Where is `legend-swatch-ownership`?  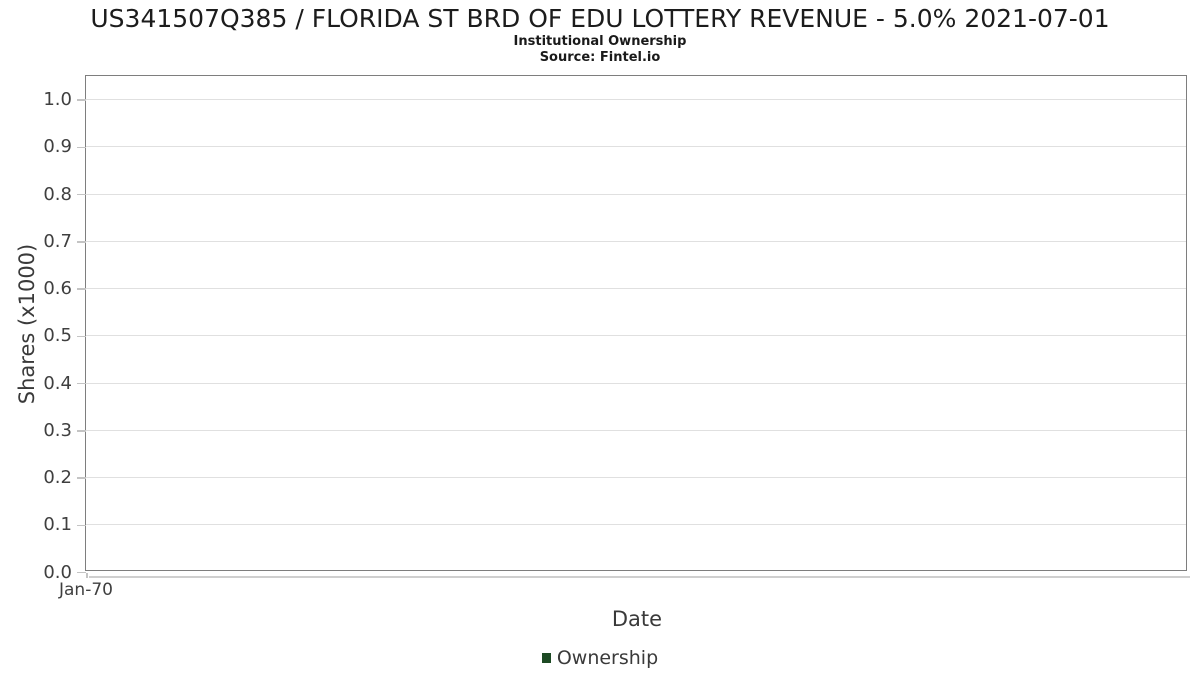
legend-swatch-ownership is located at coordinates (546, 658).